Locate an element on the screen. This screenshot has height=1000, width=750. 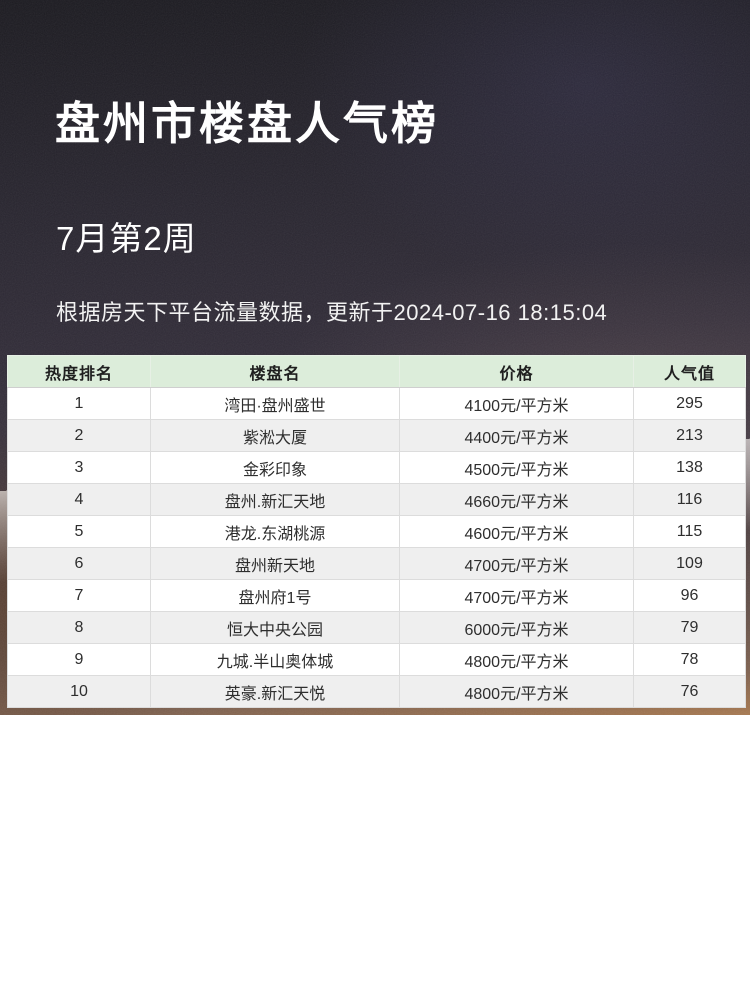
price-cell: 4100元/平方米 is located at coordinates (516, 403).